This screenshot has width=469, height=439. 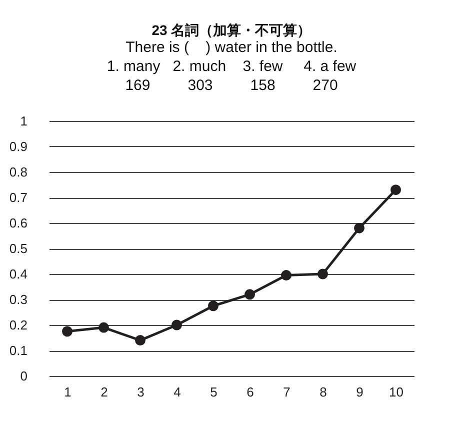 I want to click on chart-subtitle: There is ( ) water in the bottle. 1. many 2. much 3. few 4. a few 169 303 158 270, so click(x=231, y=66).